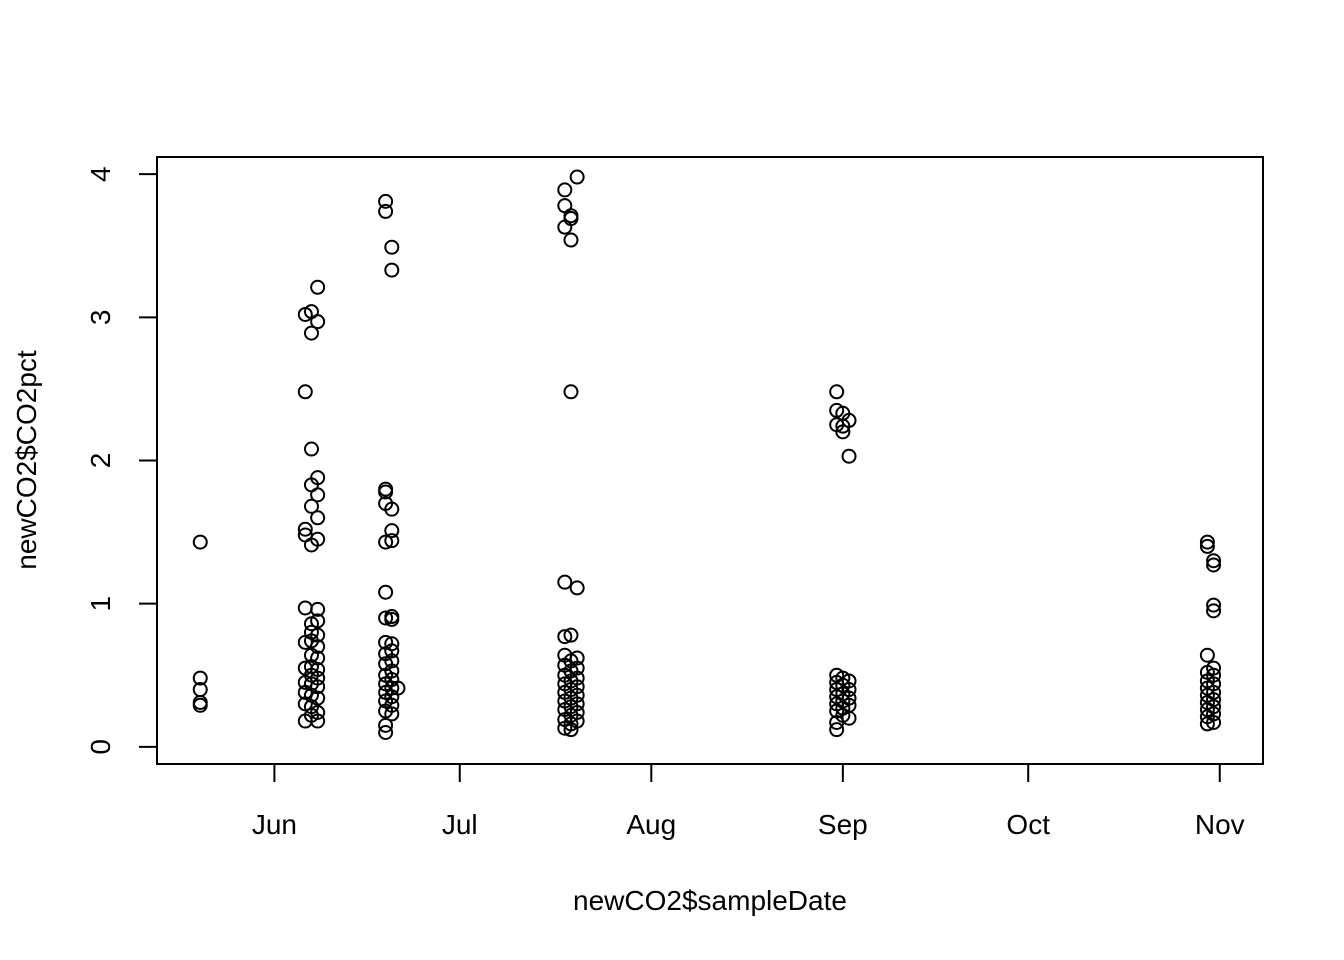 The height and width of the screenshot is (960, 1344). Describe the element at coordinates (121, 460) in the screenshot. I see `y-axis: 0 1 2 3 4` at that location.